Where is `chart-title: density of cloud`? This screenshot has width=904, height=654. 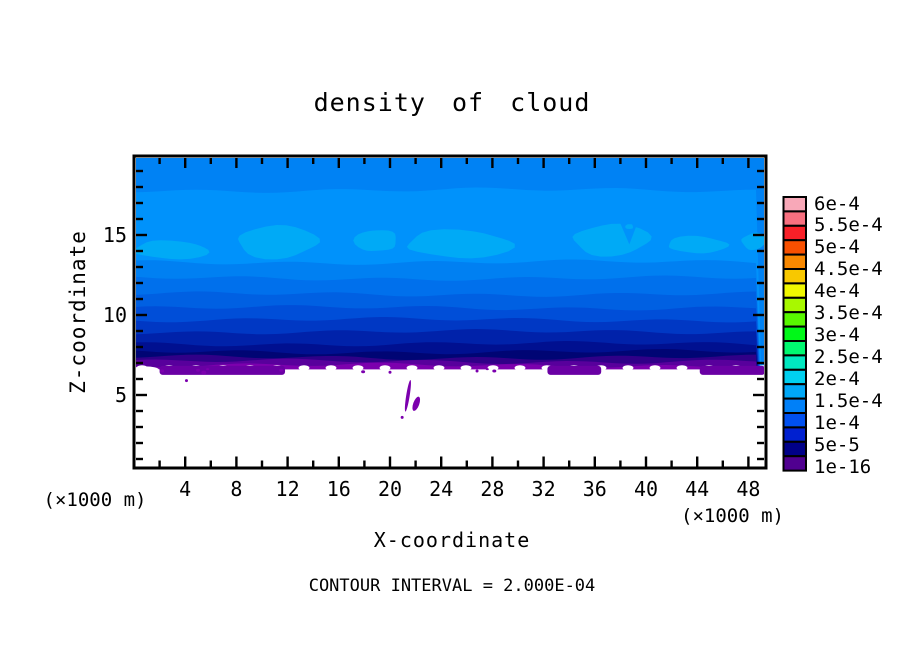
chart-title: density of cloud is located at coordinates (452, 102).